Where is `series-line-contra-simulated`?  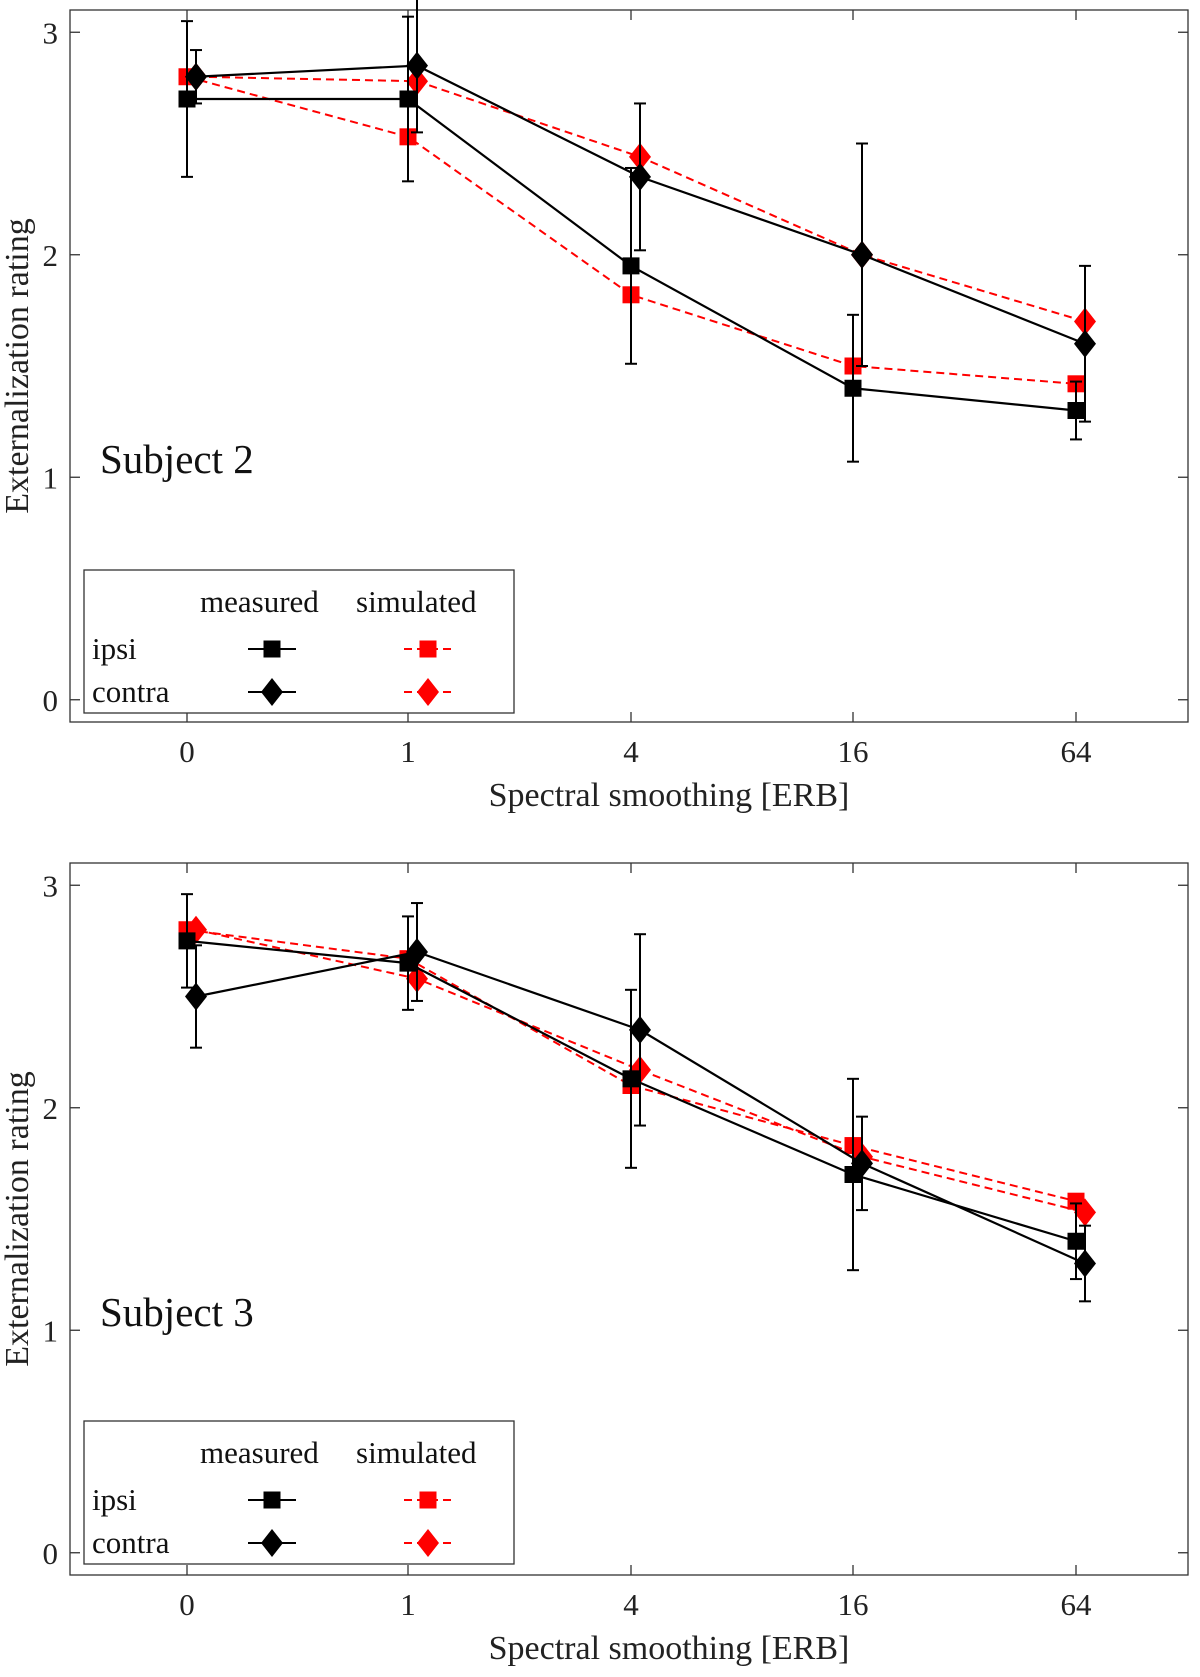 series-line-contra-simulated is located at coordinates (640, 1071).